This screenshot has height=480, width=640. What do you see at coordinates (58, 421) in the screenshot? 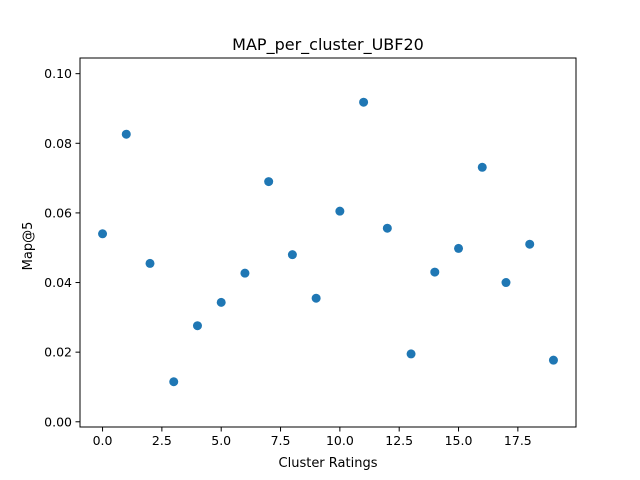
I see `y-tick-label: 0.00` at bounding box center [58, 421].